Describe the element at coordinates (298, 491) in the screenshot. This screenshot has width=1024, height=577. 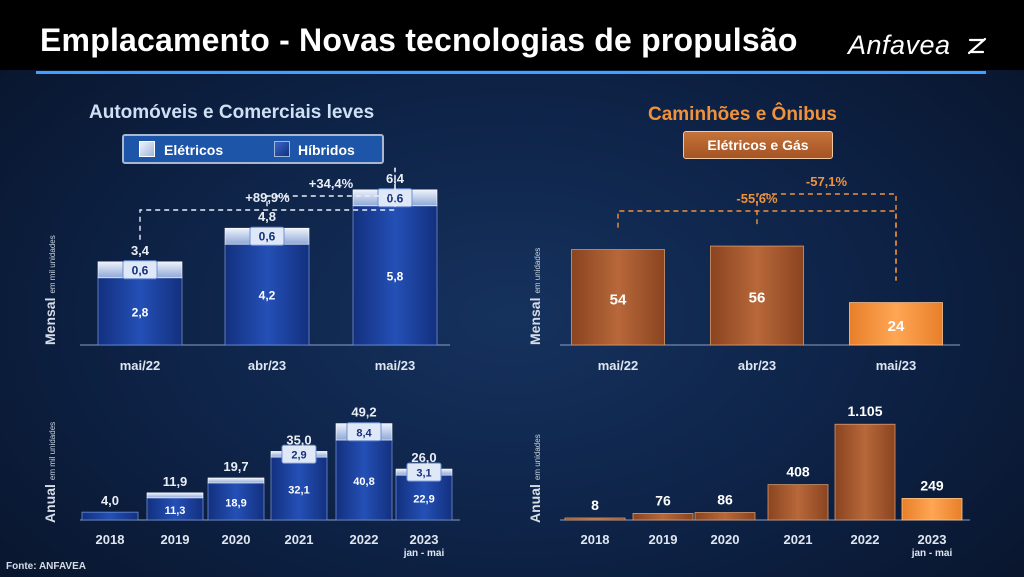
I see `light-annual-hybrid-label: 32,1` at that location.